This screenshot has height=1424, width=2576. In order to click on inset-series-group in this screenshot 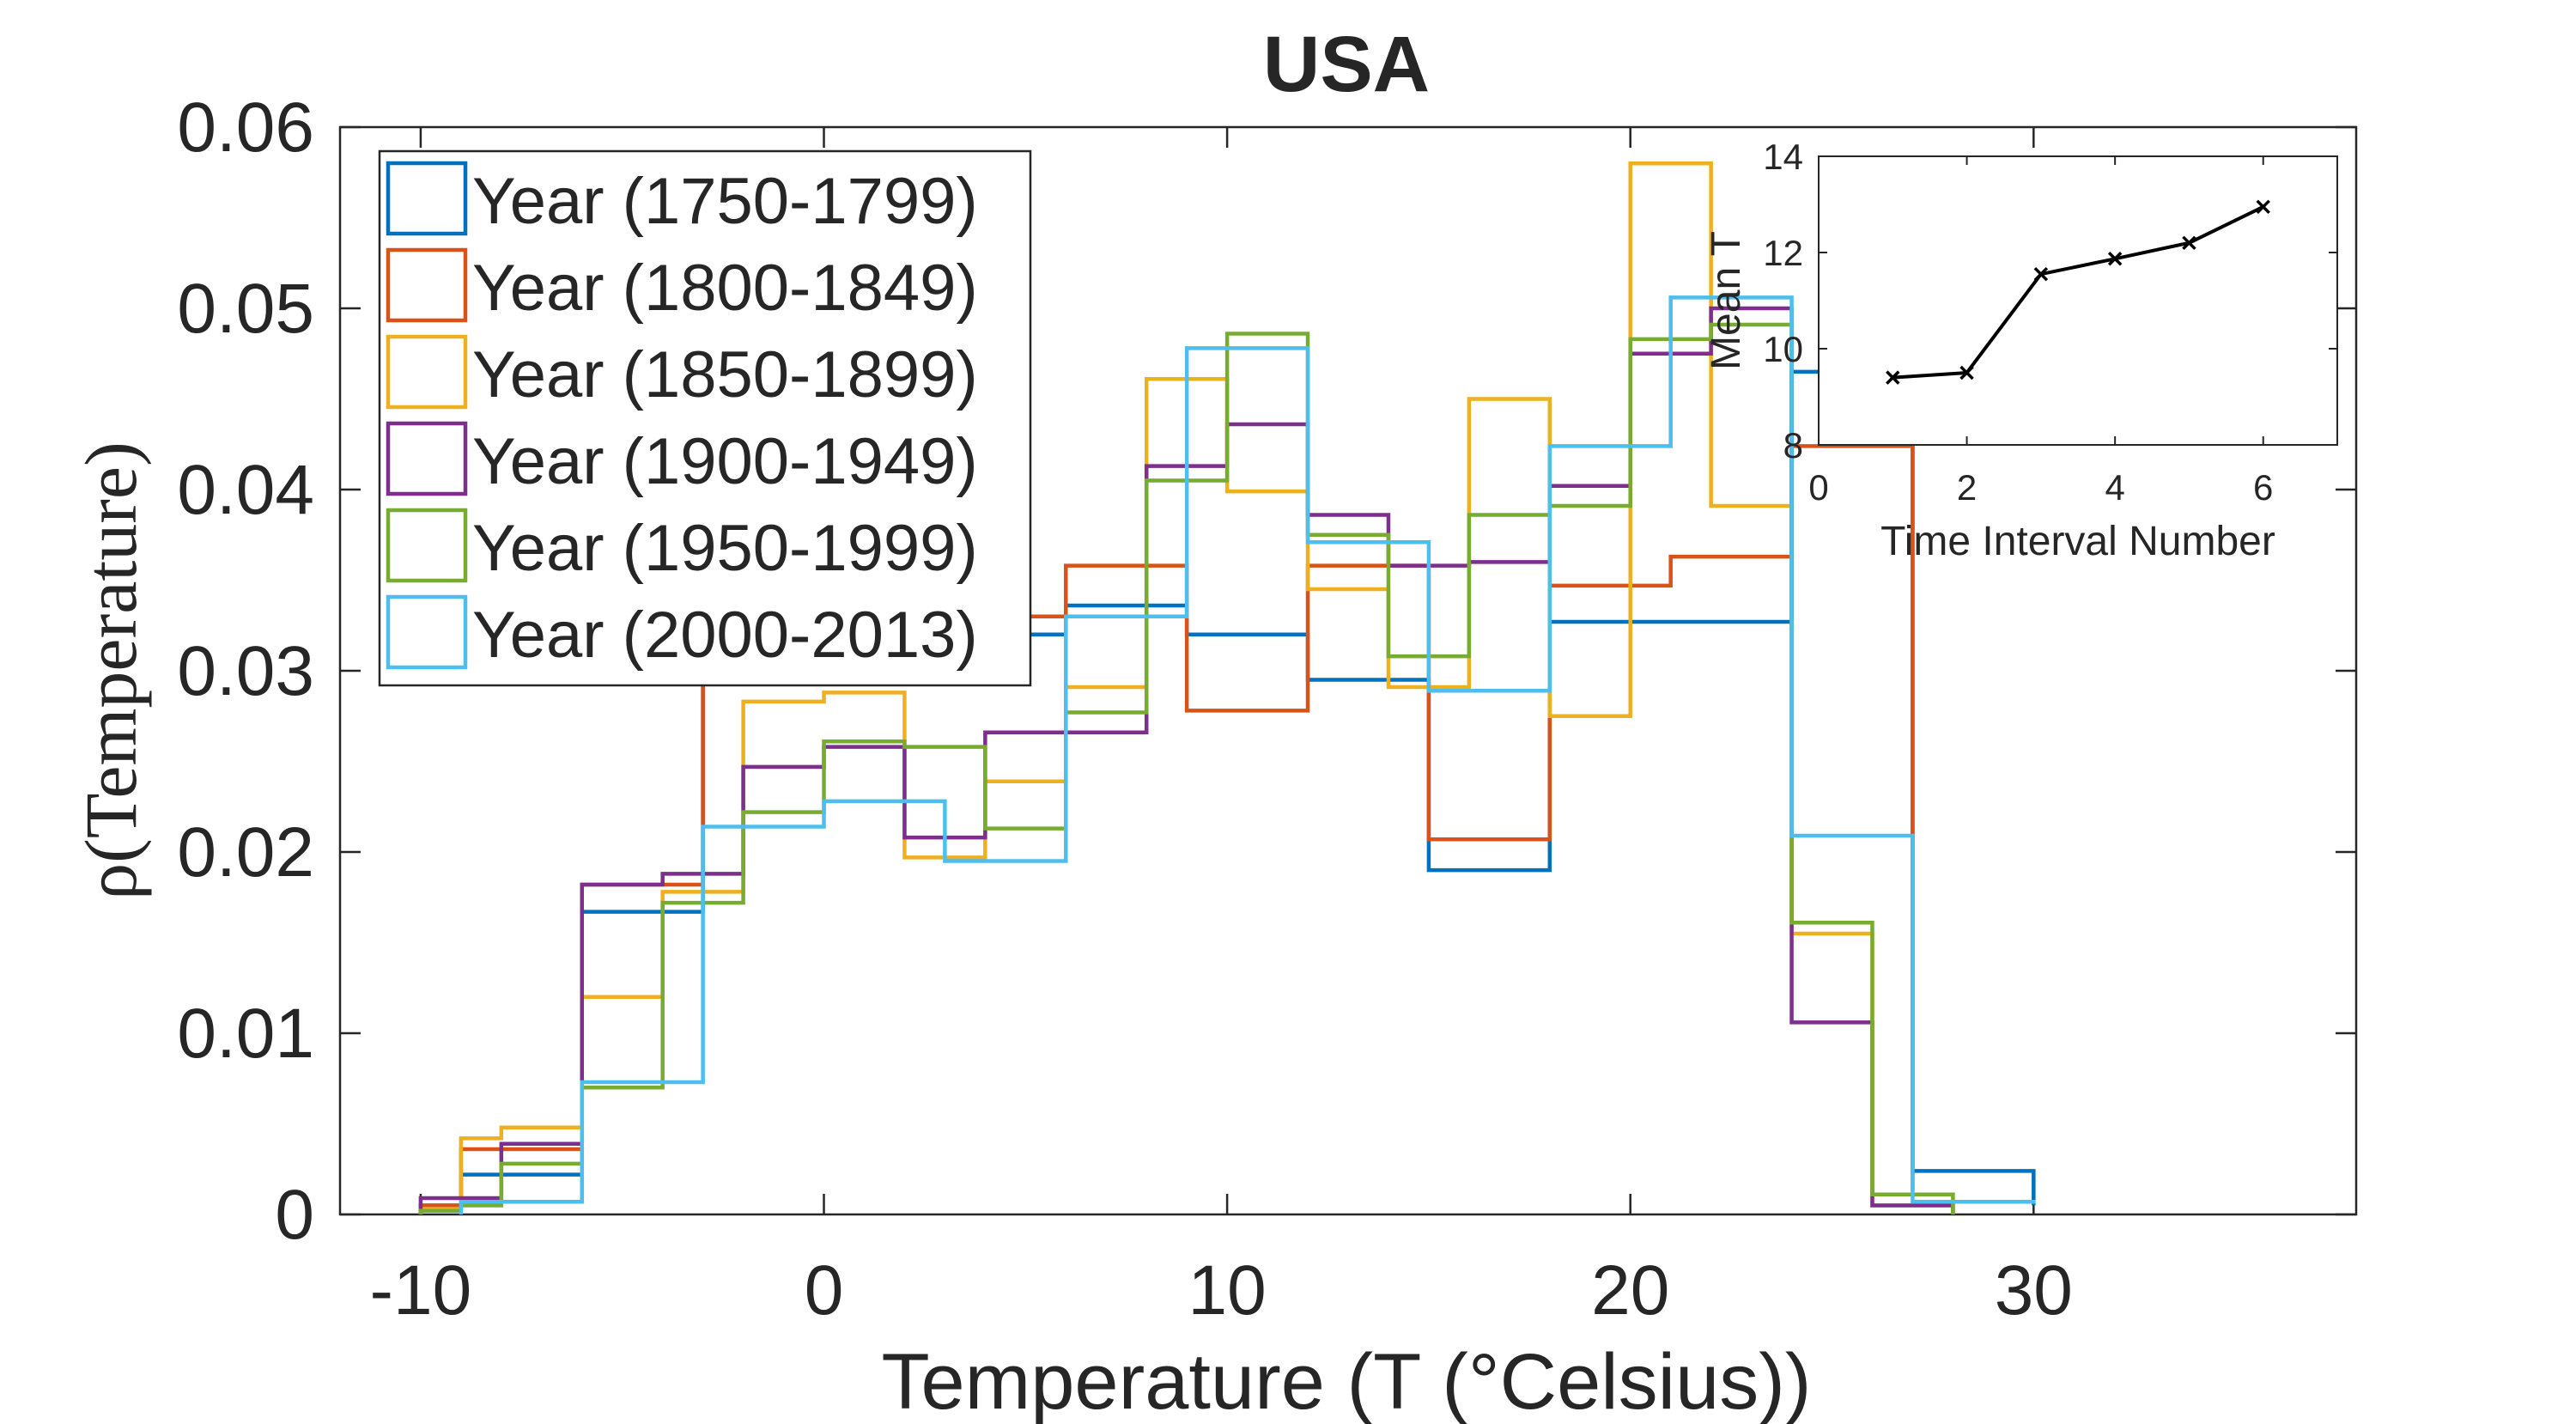, I will do `click(2078, 292)`.